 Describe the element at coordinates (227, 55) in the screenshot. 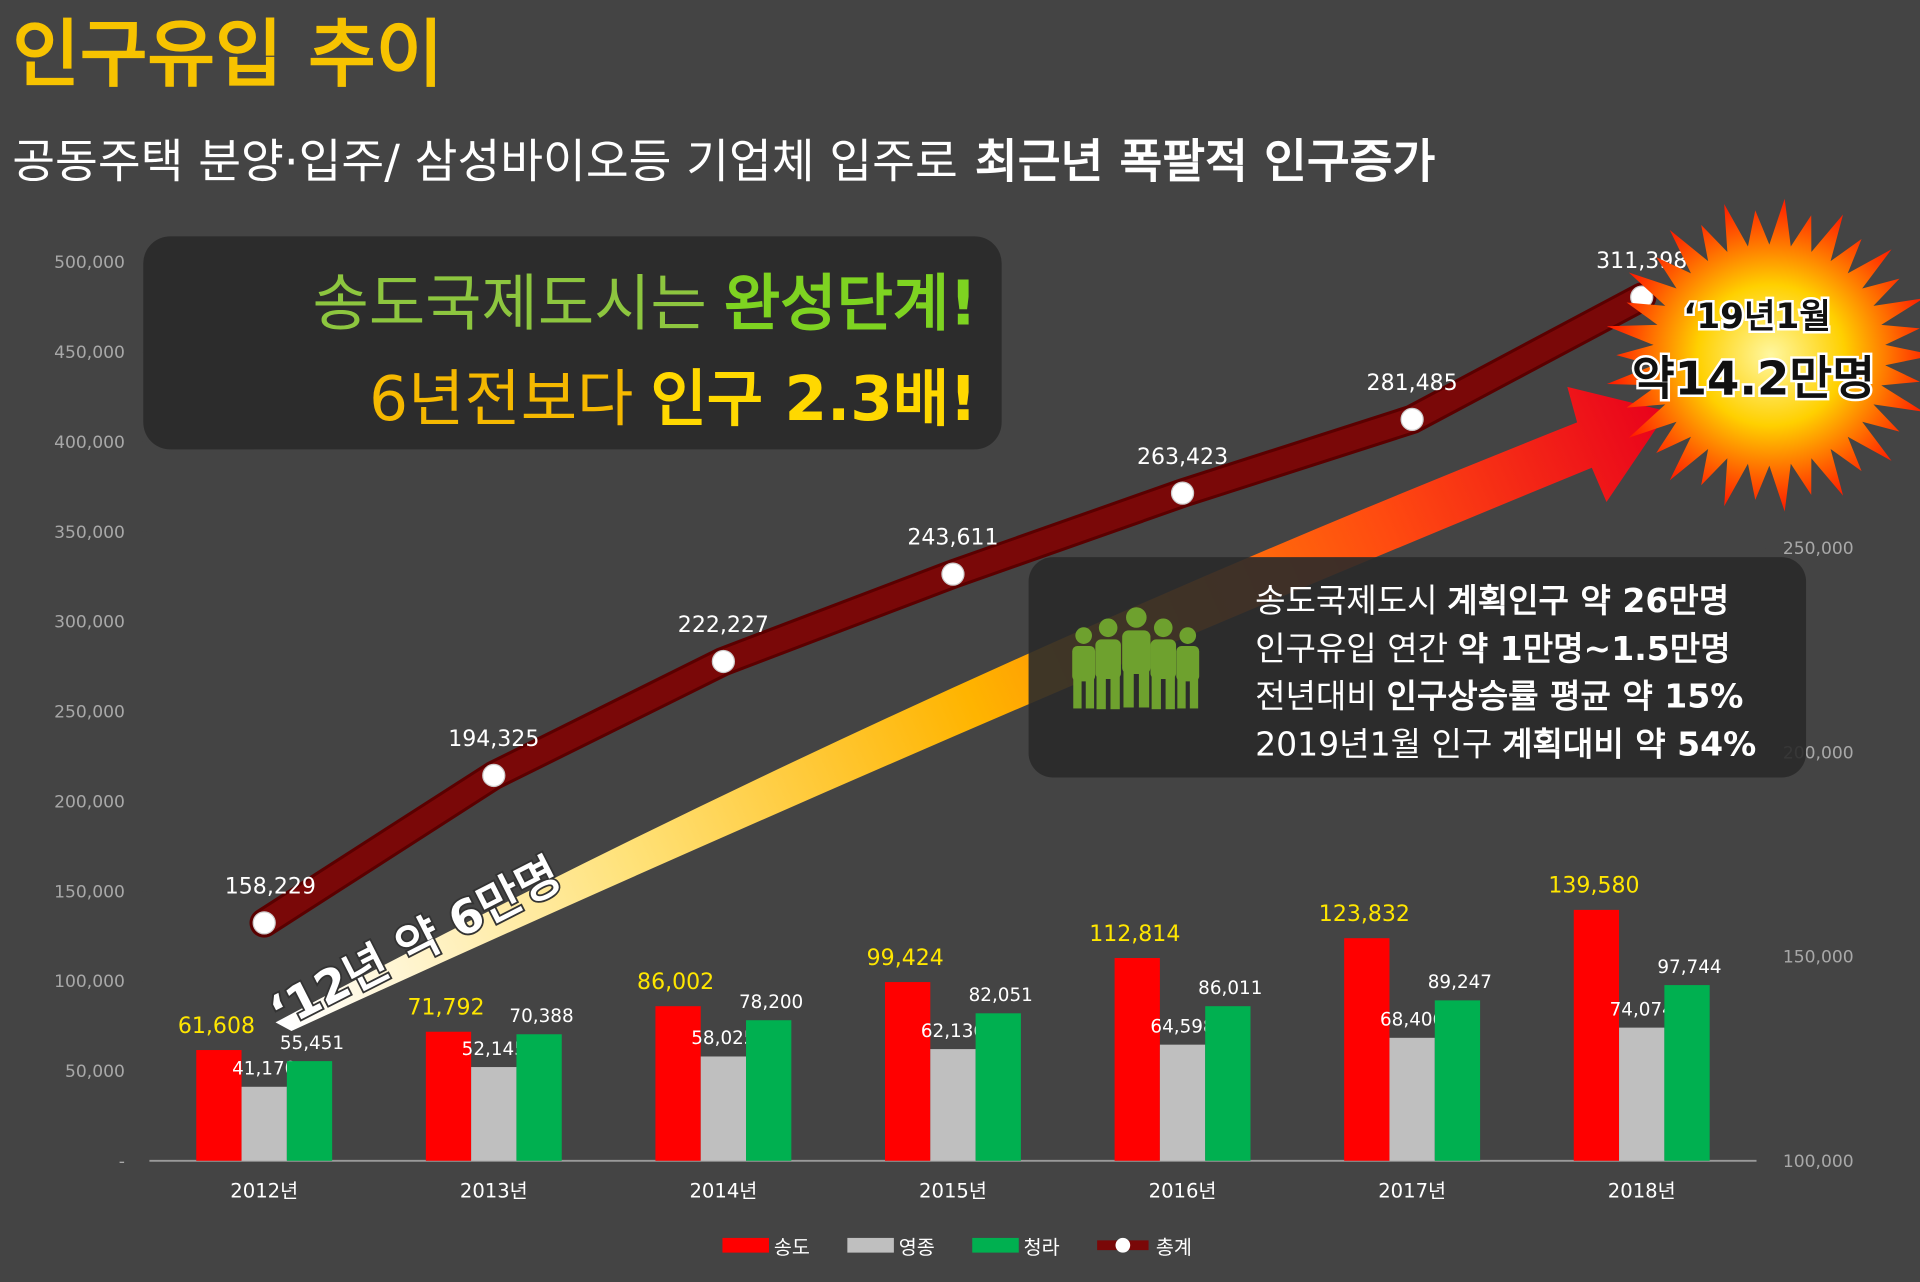

I see `page-title: 인구유입 추이` at that location.